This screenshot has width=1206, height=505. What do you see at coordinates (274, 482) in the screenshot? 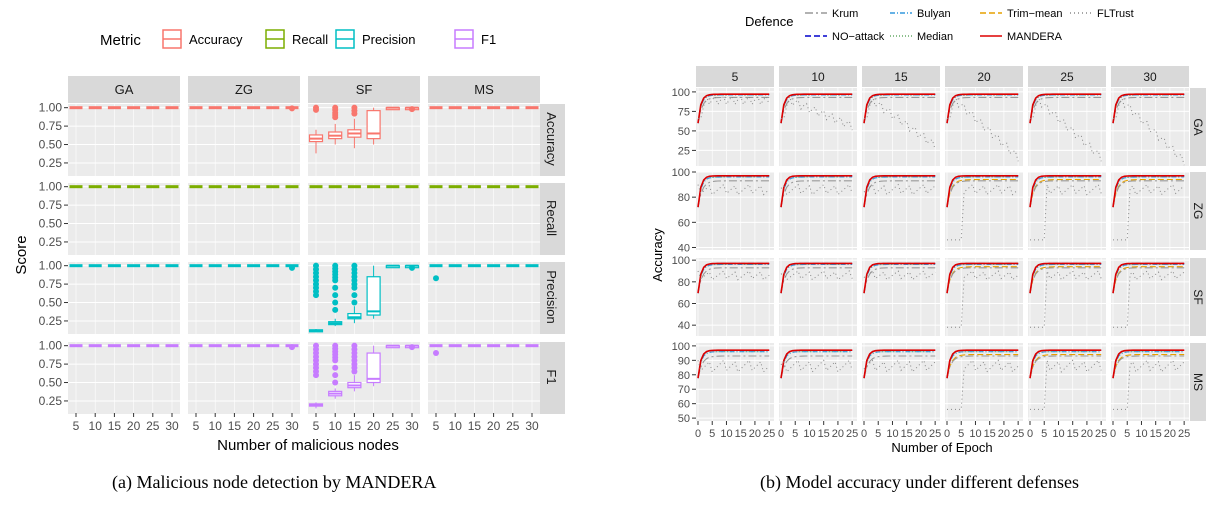
I see `caption-a: (a) Malicious node detection by MANDERA` at bounding box center [274, 482].